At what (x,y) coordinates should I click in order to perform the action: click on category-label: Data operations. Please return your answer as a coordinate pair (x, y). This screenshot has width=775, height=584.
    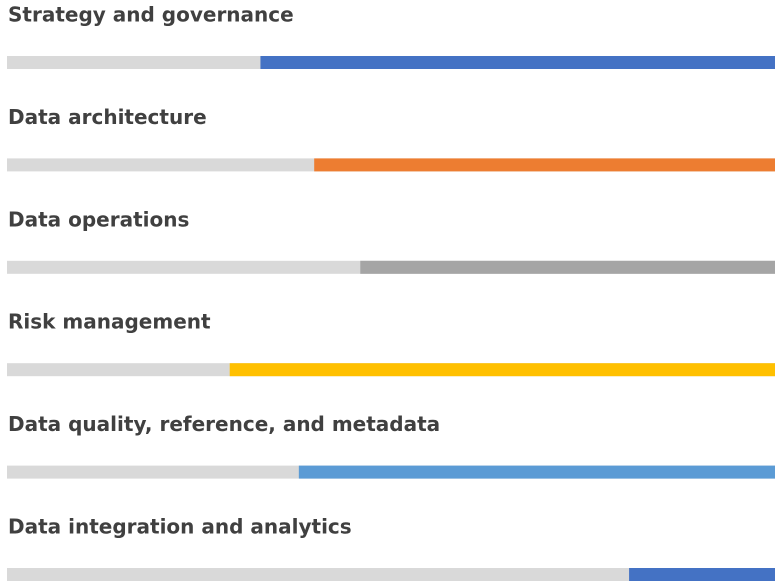
    Looking at the image, I should click on (98, 219).